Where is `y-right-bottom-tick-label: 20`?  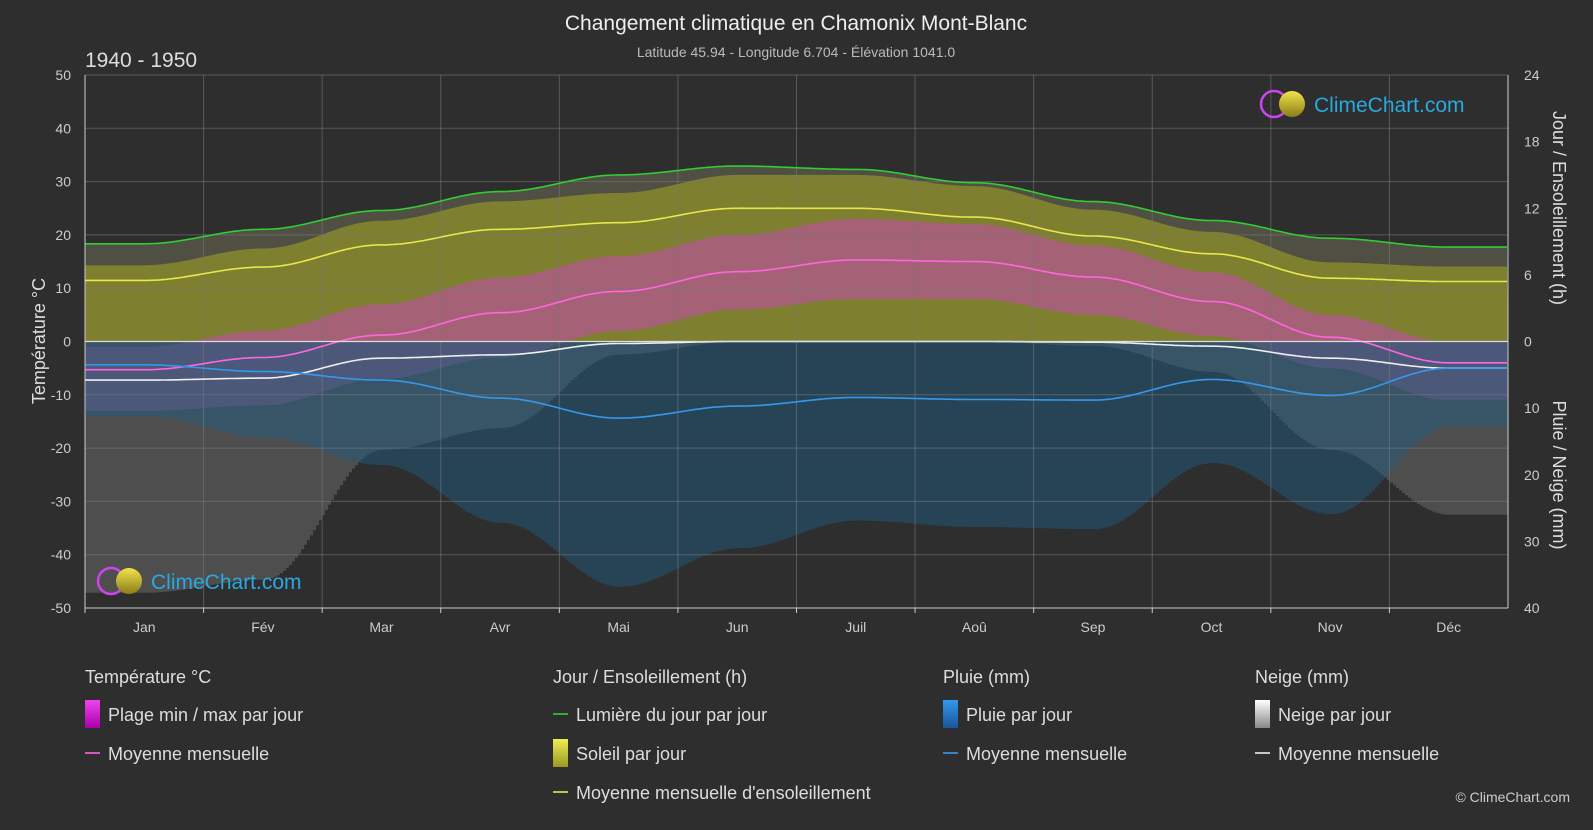 y-right-bottom-tick-label: 20 is located at coordinates (1532, 475).